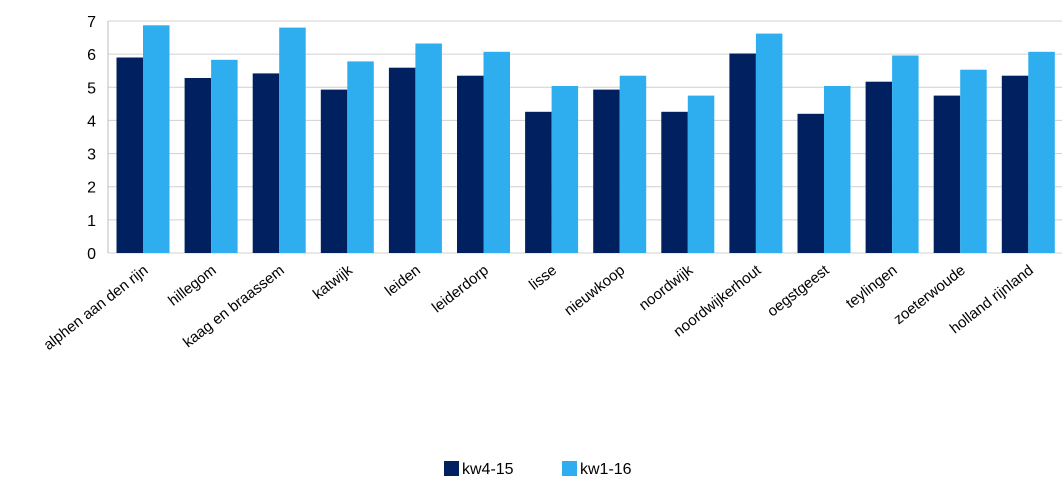 The height and width of the screenshot is (477, 1062). What do you see at coordinates (91, 121) in the screenshot?
I see `y-tick-label: 4` at bounding box center [91, 121].